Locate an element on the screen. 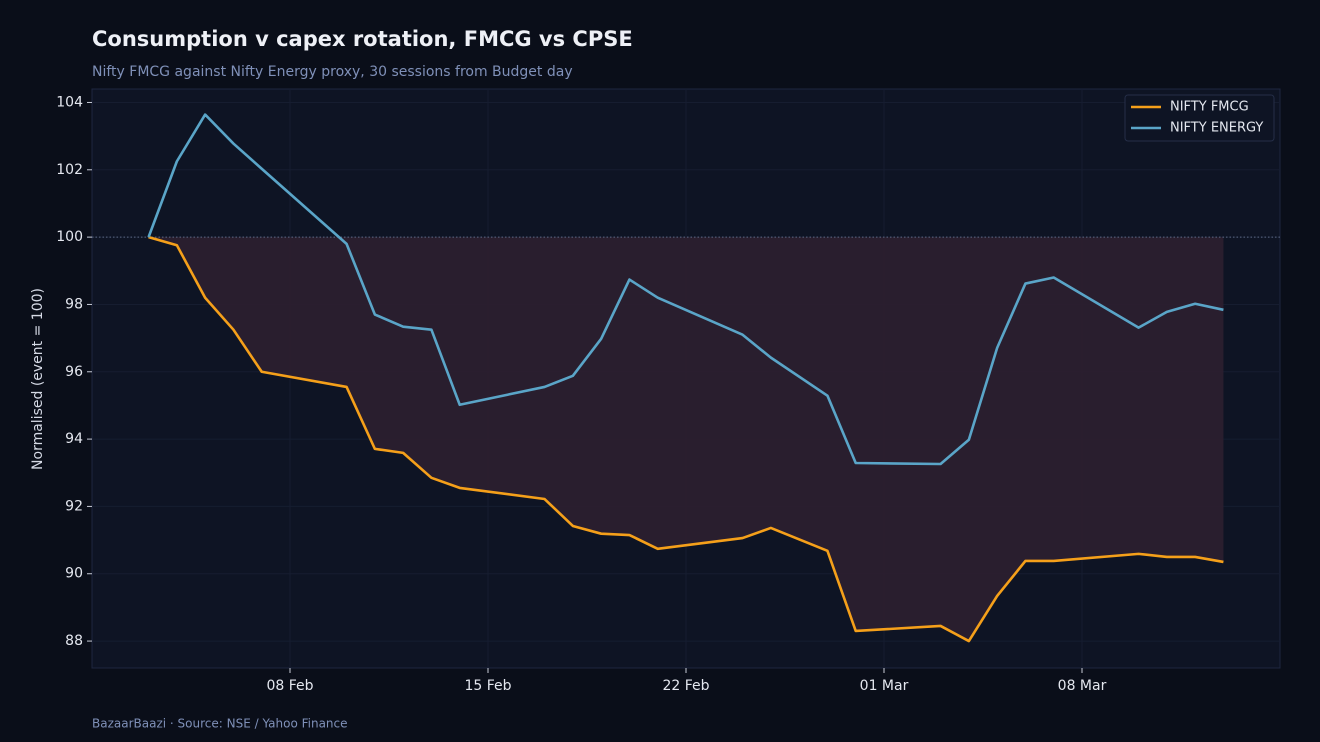 This screenshot has width=1320, height=742. x-tick-label: 08 Mar is located at coordinates (1082, 686).